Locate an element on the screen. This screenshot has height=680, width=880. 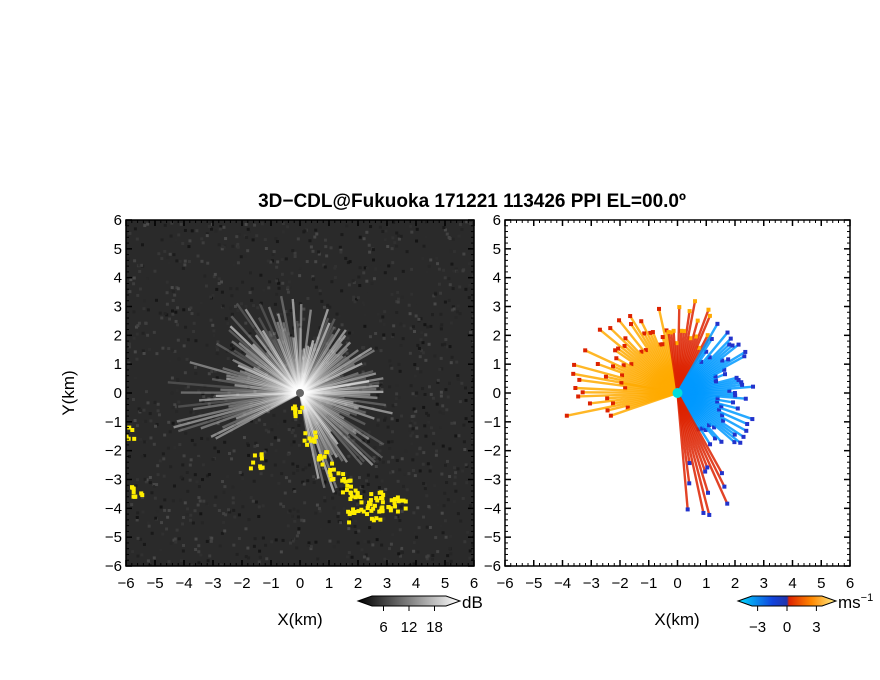
velocity-ytick-label: 1 is located at coordinates (497, 364).